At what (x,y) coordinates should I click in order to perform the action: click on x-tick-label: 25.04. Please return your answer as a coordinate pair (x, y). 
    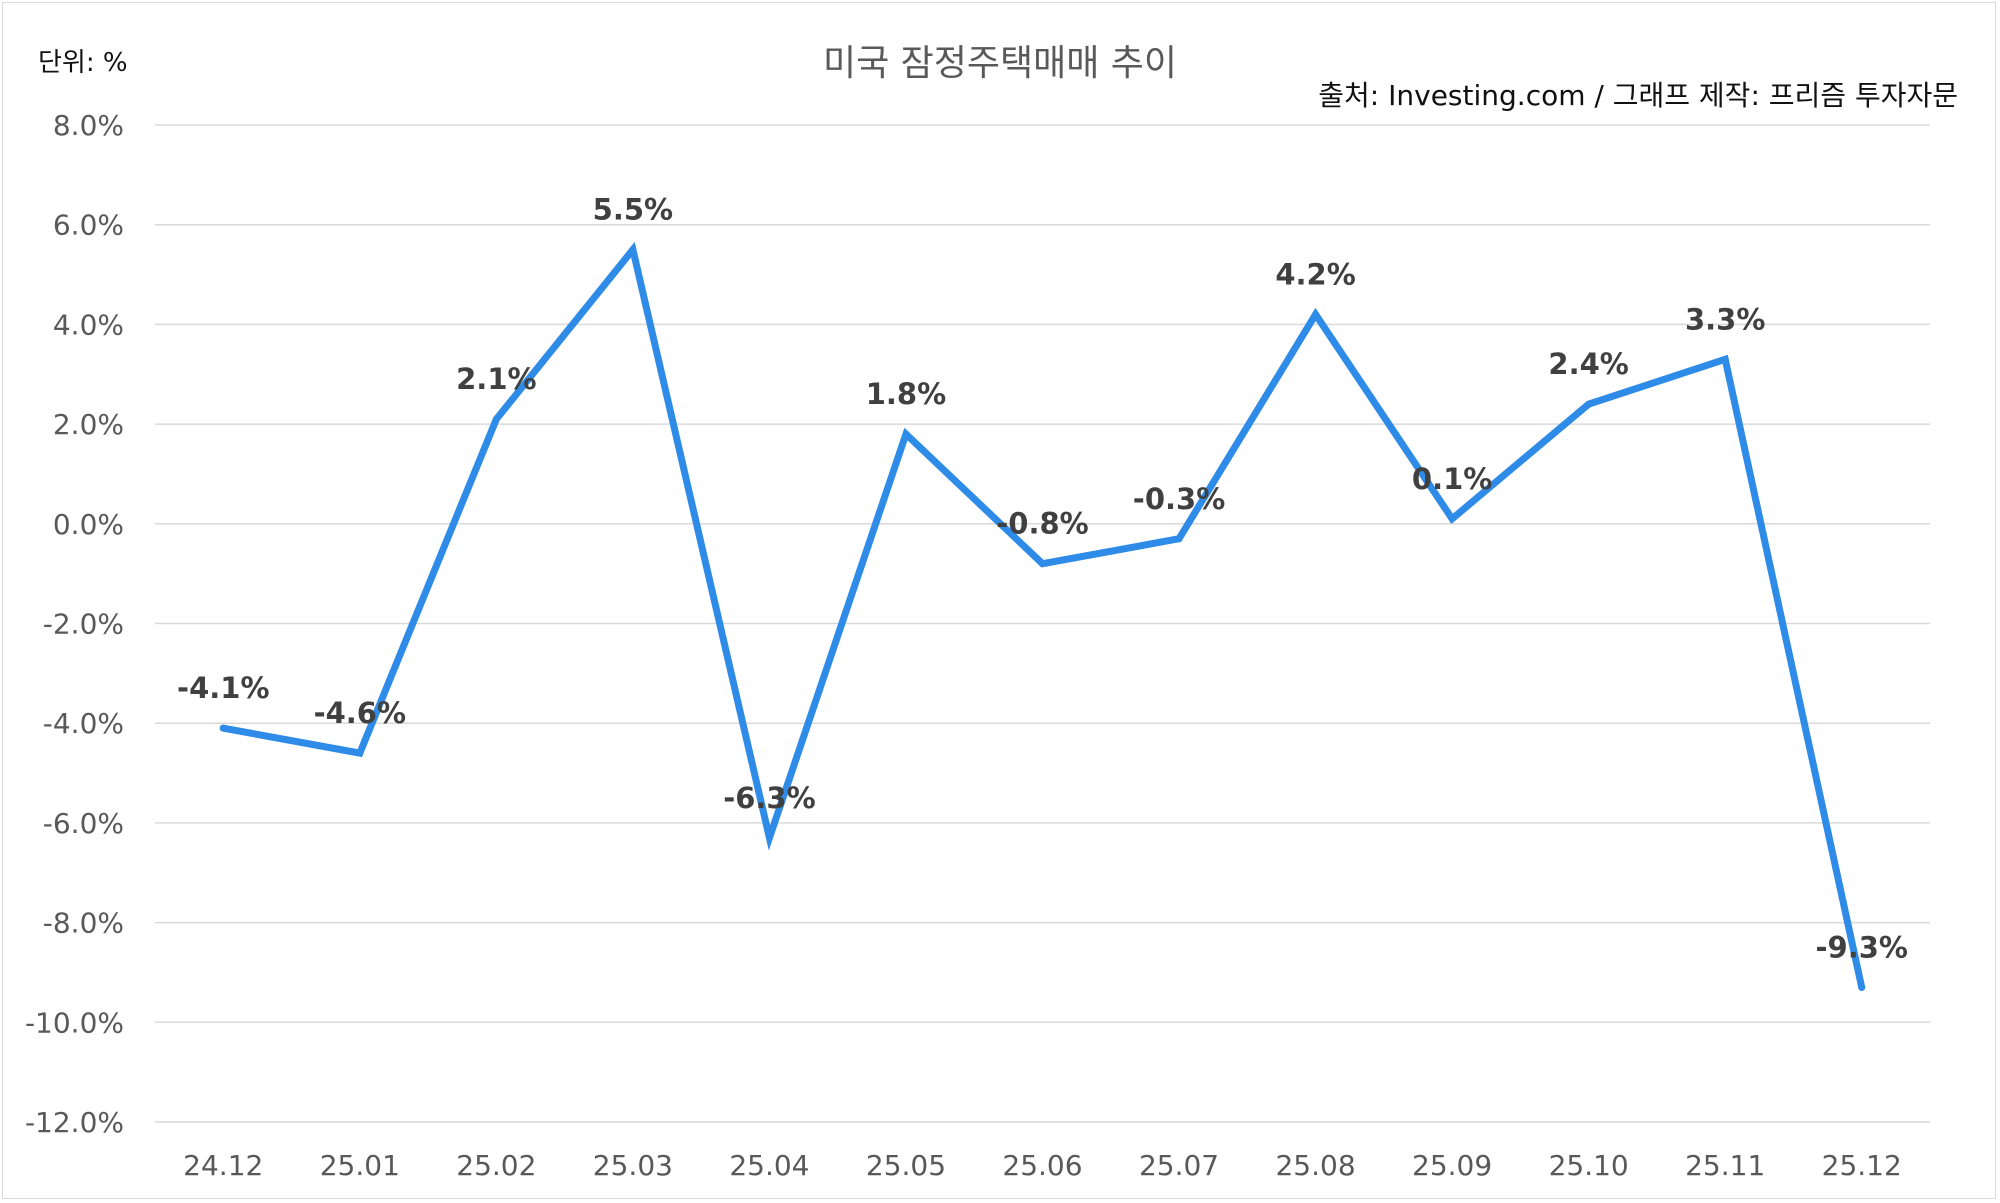
    Looking at the image, I should click on (769, 1165).